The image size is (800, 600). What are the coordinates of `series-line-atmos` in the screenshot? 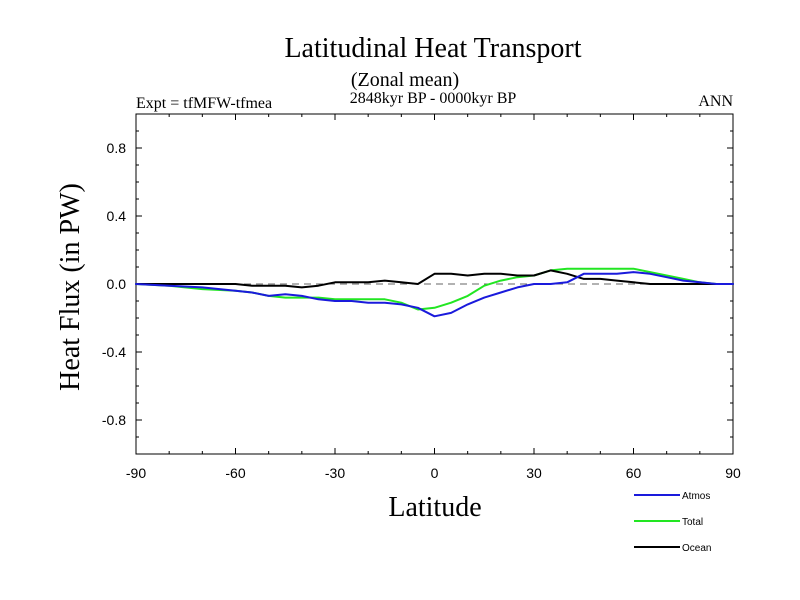 It's located at (434, 294).